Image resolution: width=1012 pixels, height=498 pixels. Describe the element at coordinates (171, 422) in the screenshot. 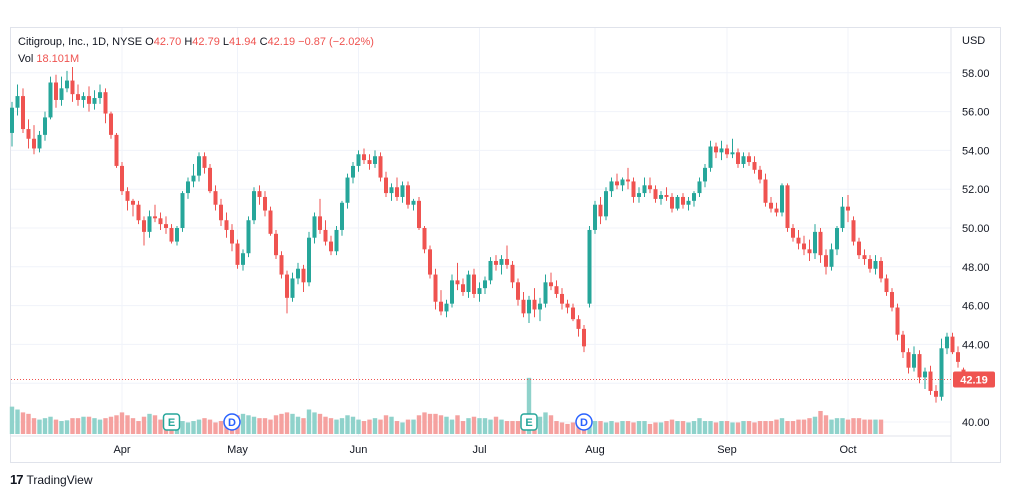

I see `earnings-marker-icon` at that location.